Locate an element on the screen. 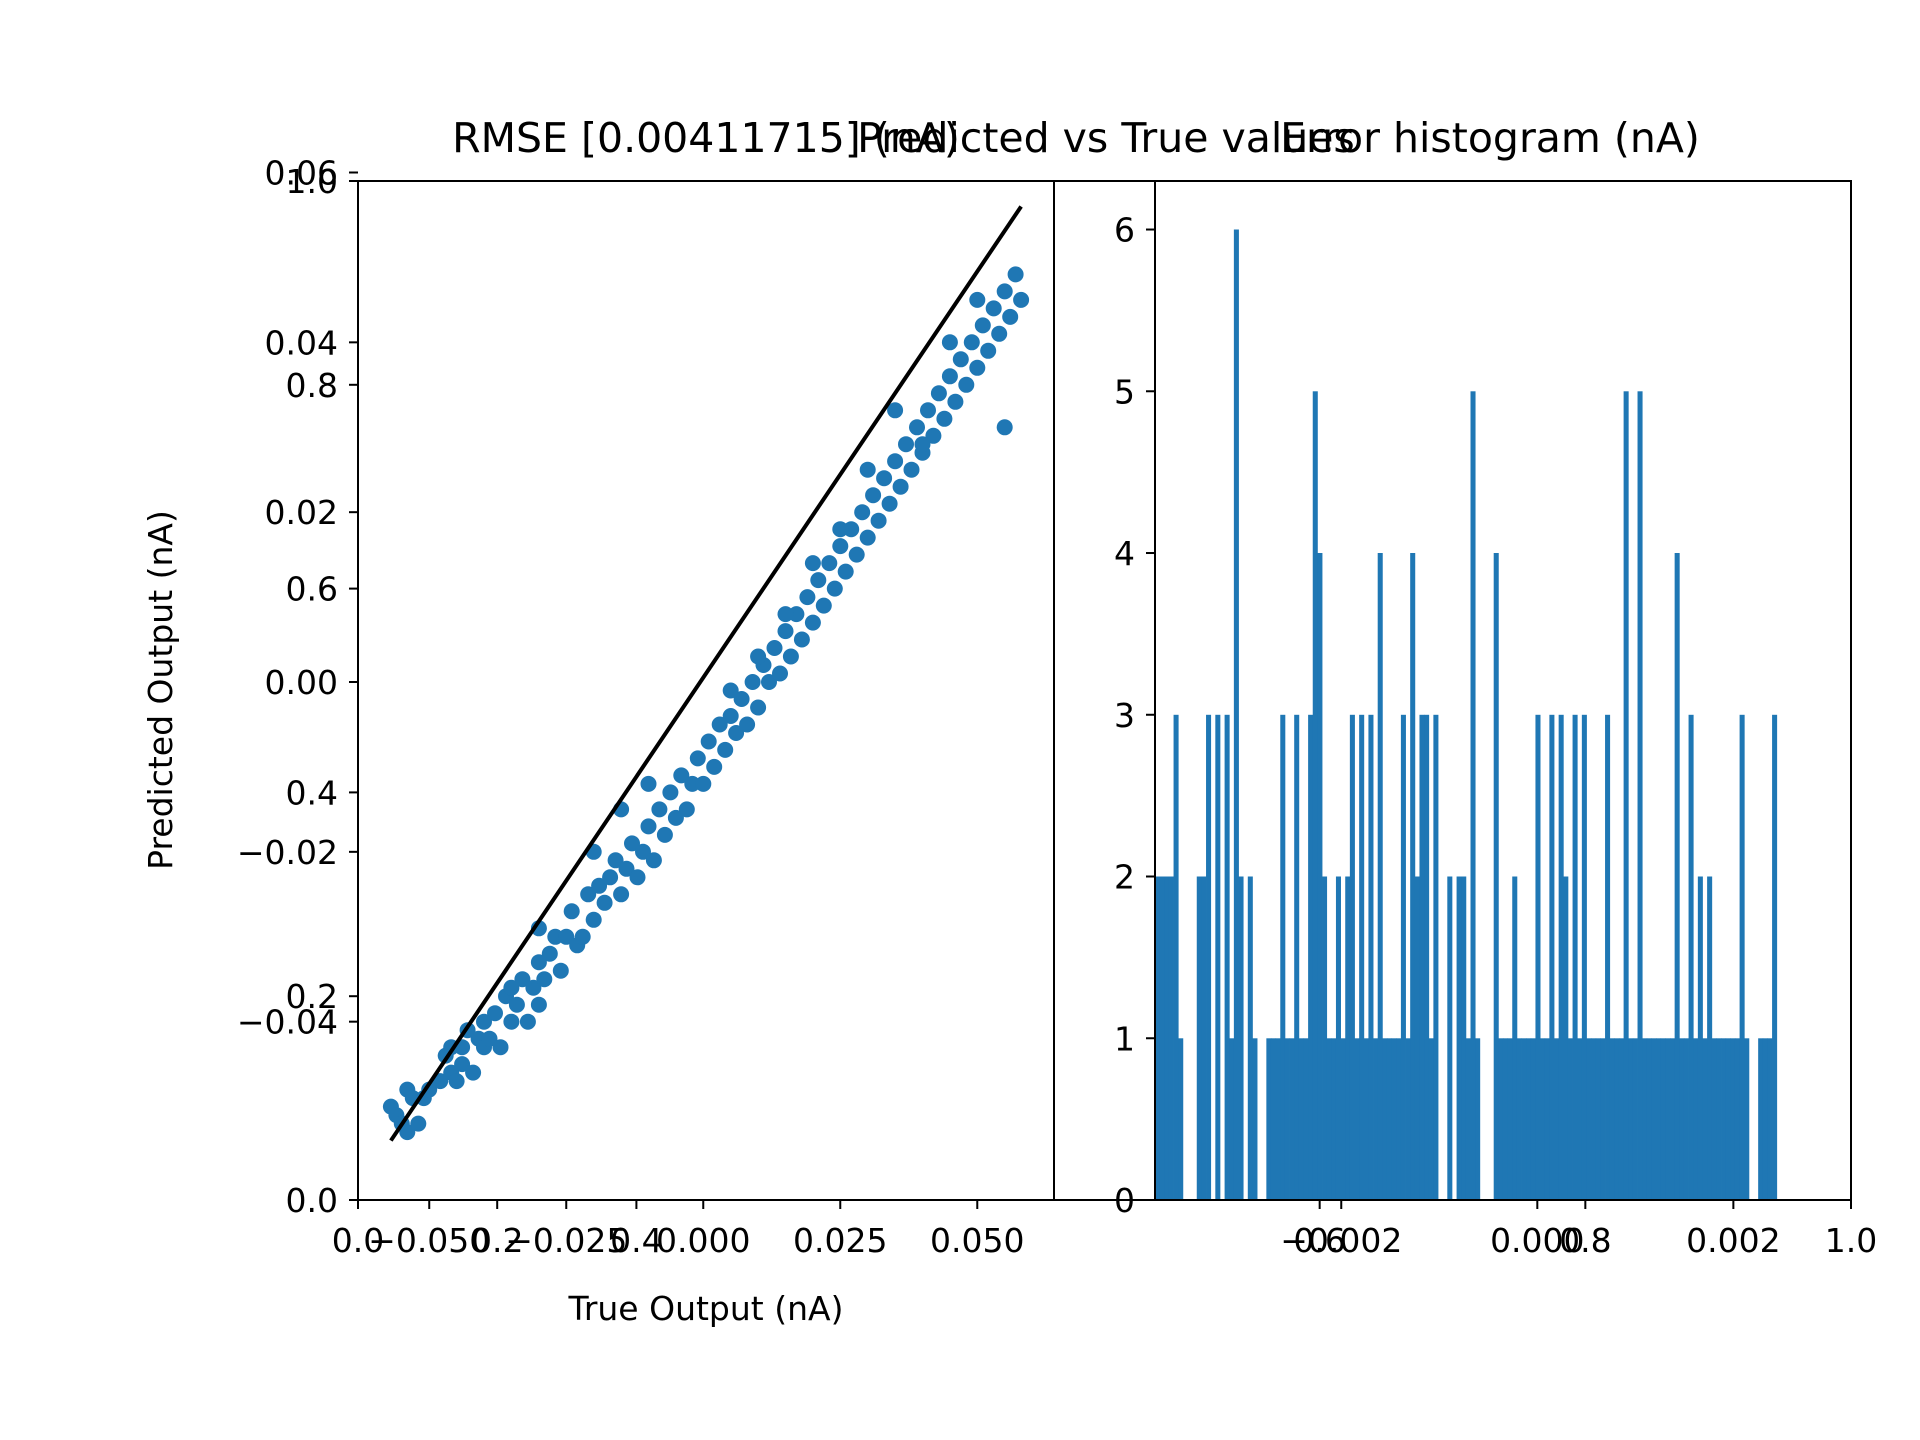 This screenshot has width=1920, height=1440. y-tick-label: 0.8 is located at coordinates (312, 385).